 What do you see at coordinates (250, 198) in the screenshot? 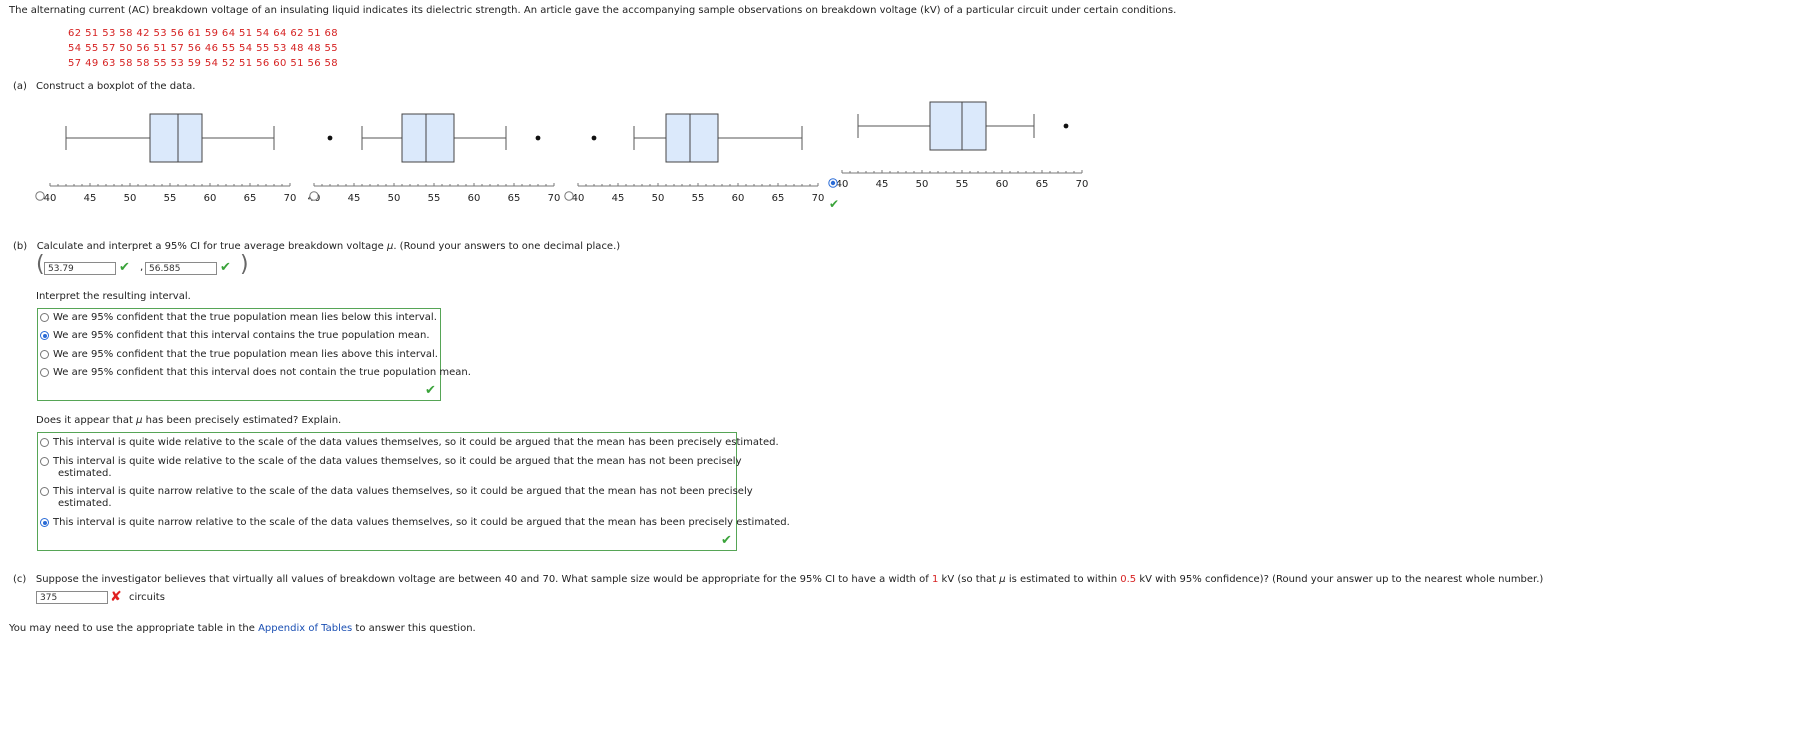
I see `boxplot-a-tick-label: 65` at bounding box center [250, 198].